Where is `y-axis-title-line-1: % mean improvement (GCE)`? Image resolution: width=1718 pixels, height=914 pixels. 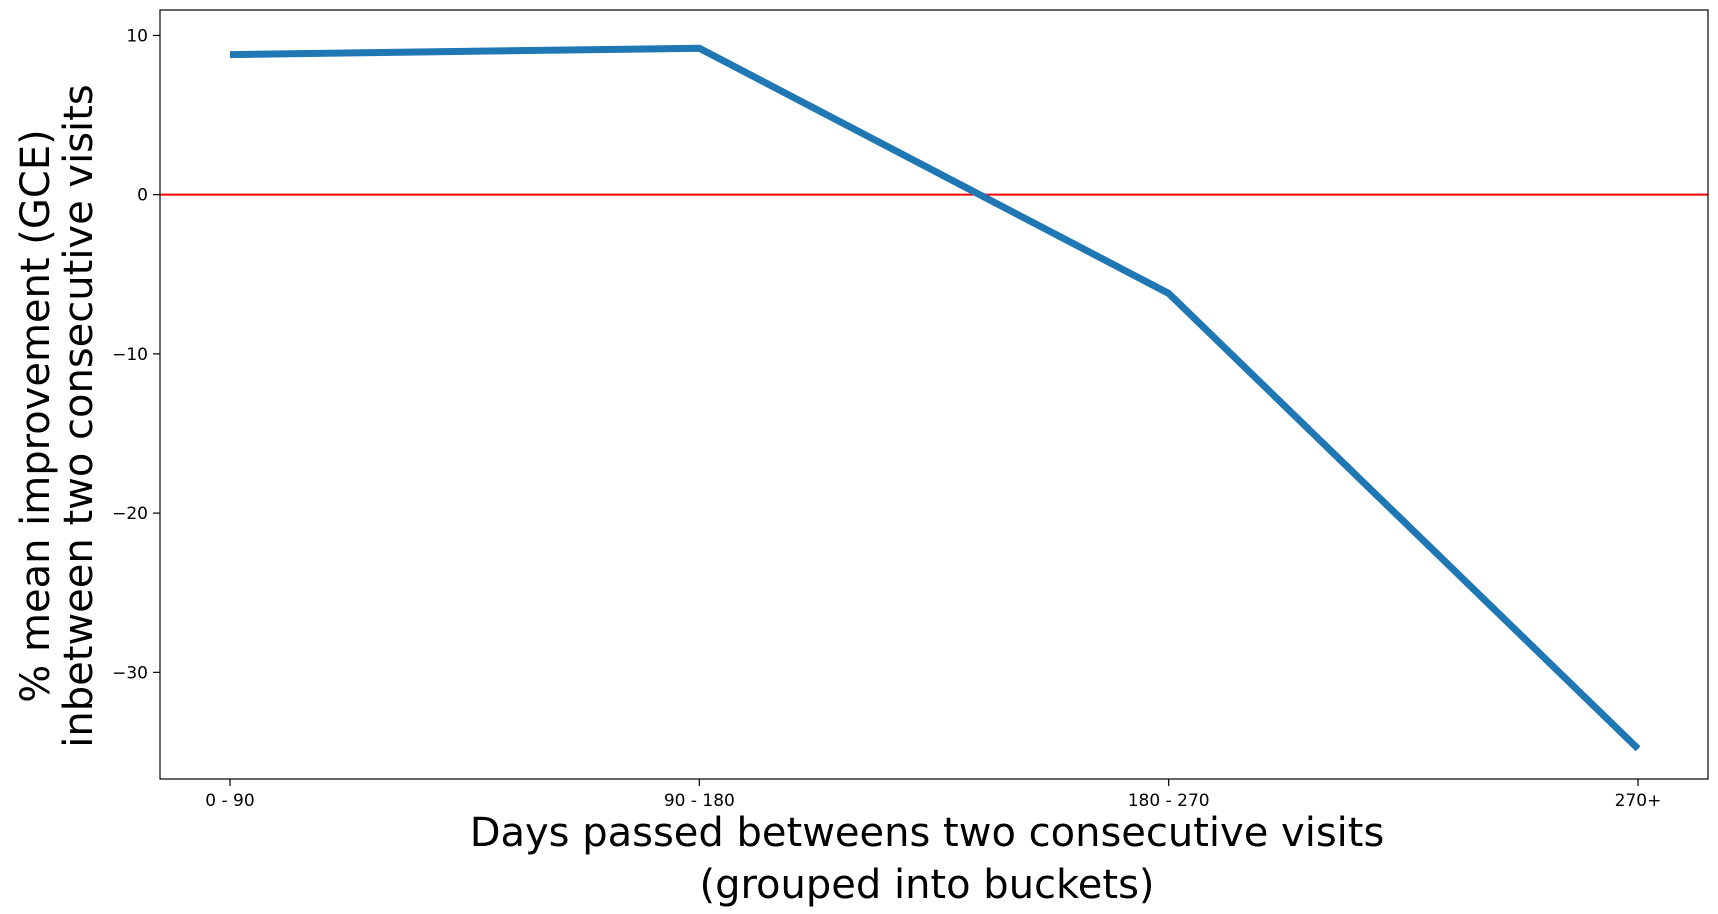
y-axis-title-line-1: % mean improvement (GCE) is located at coordinates (36, 415).